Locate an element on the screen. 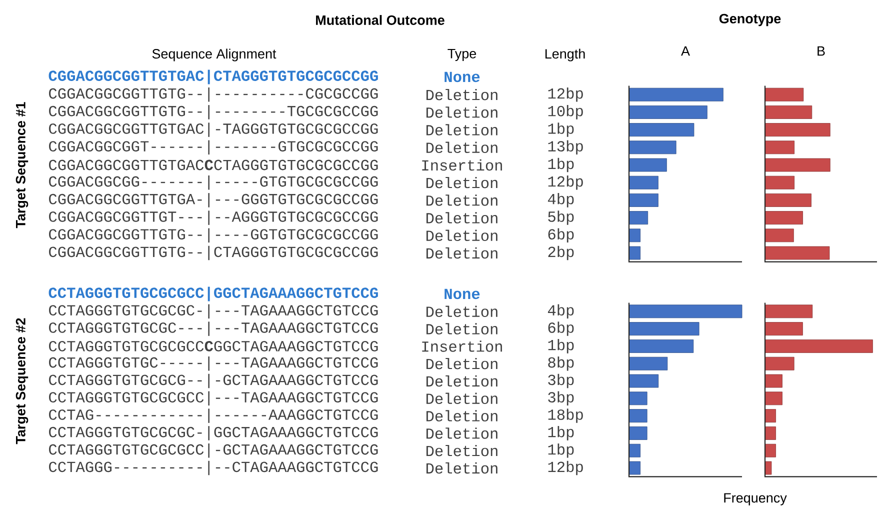 The width and height of the screenshot is (879, 510). y-tick-label: CCTAGGGTGTGCGCGCCCGGCTAGAAAGGCTGTCCG is located at coordinates (213, 346).